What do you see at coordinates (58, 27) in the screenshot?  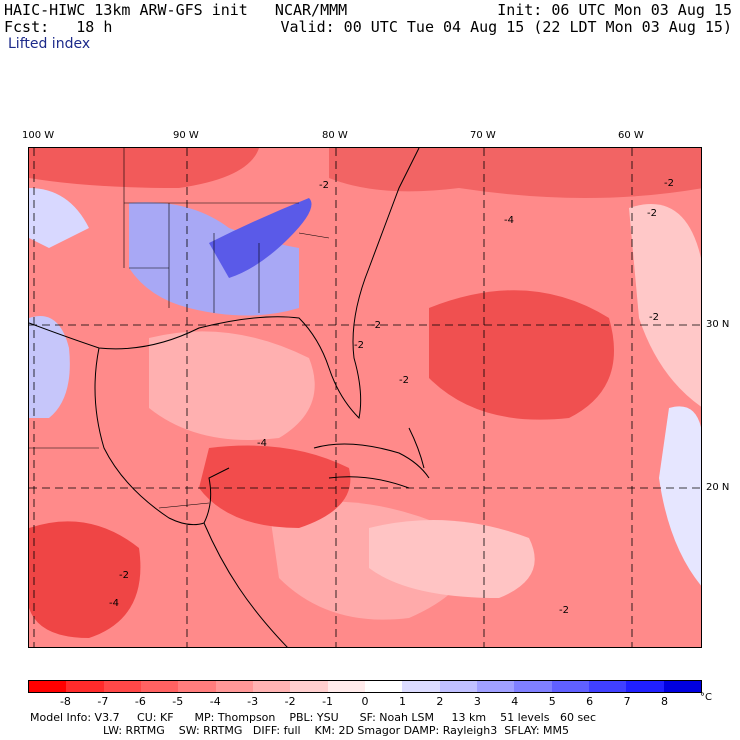 I see `forecast-hour: Fcst: 18 h` at bounding box center [58, 27].